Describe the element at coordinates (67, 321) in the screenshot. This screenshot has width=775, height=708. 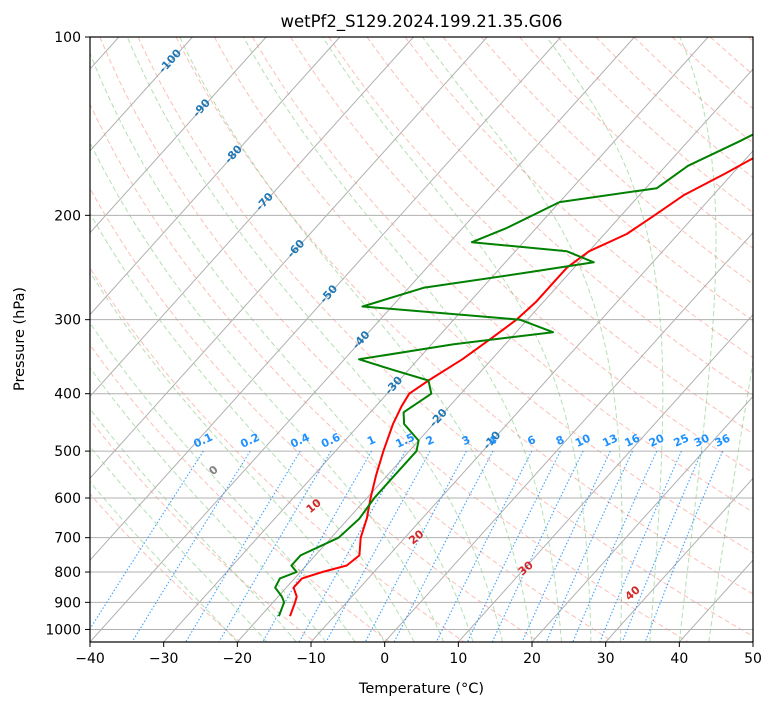
I see `y-tick-label: 300` at that location.